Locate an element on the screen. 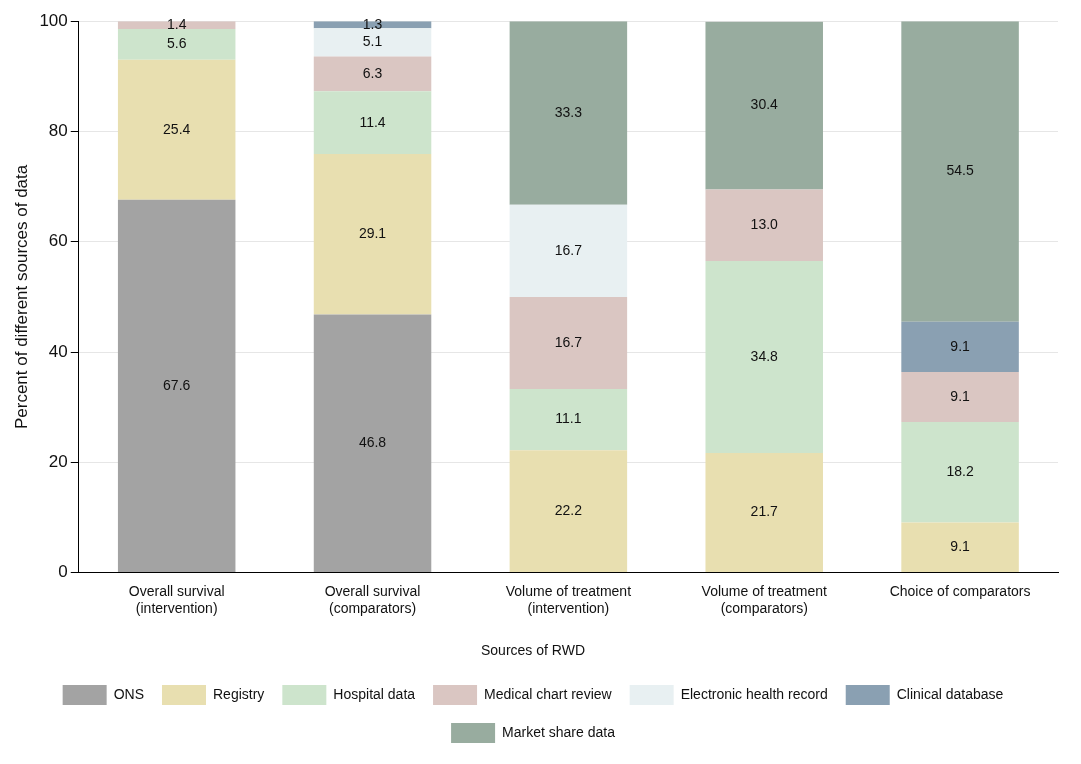  data-label: 30.4 is located at coordinates (764, 104).